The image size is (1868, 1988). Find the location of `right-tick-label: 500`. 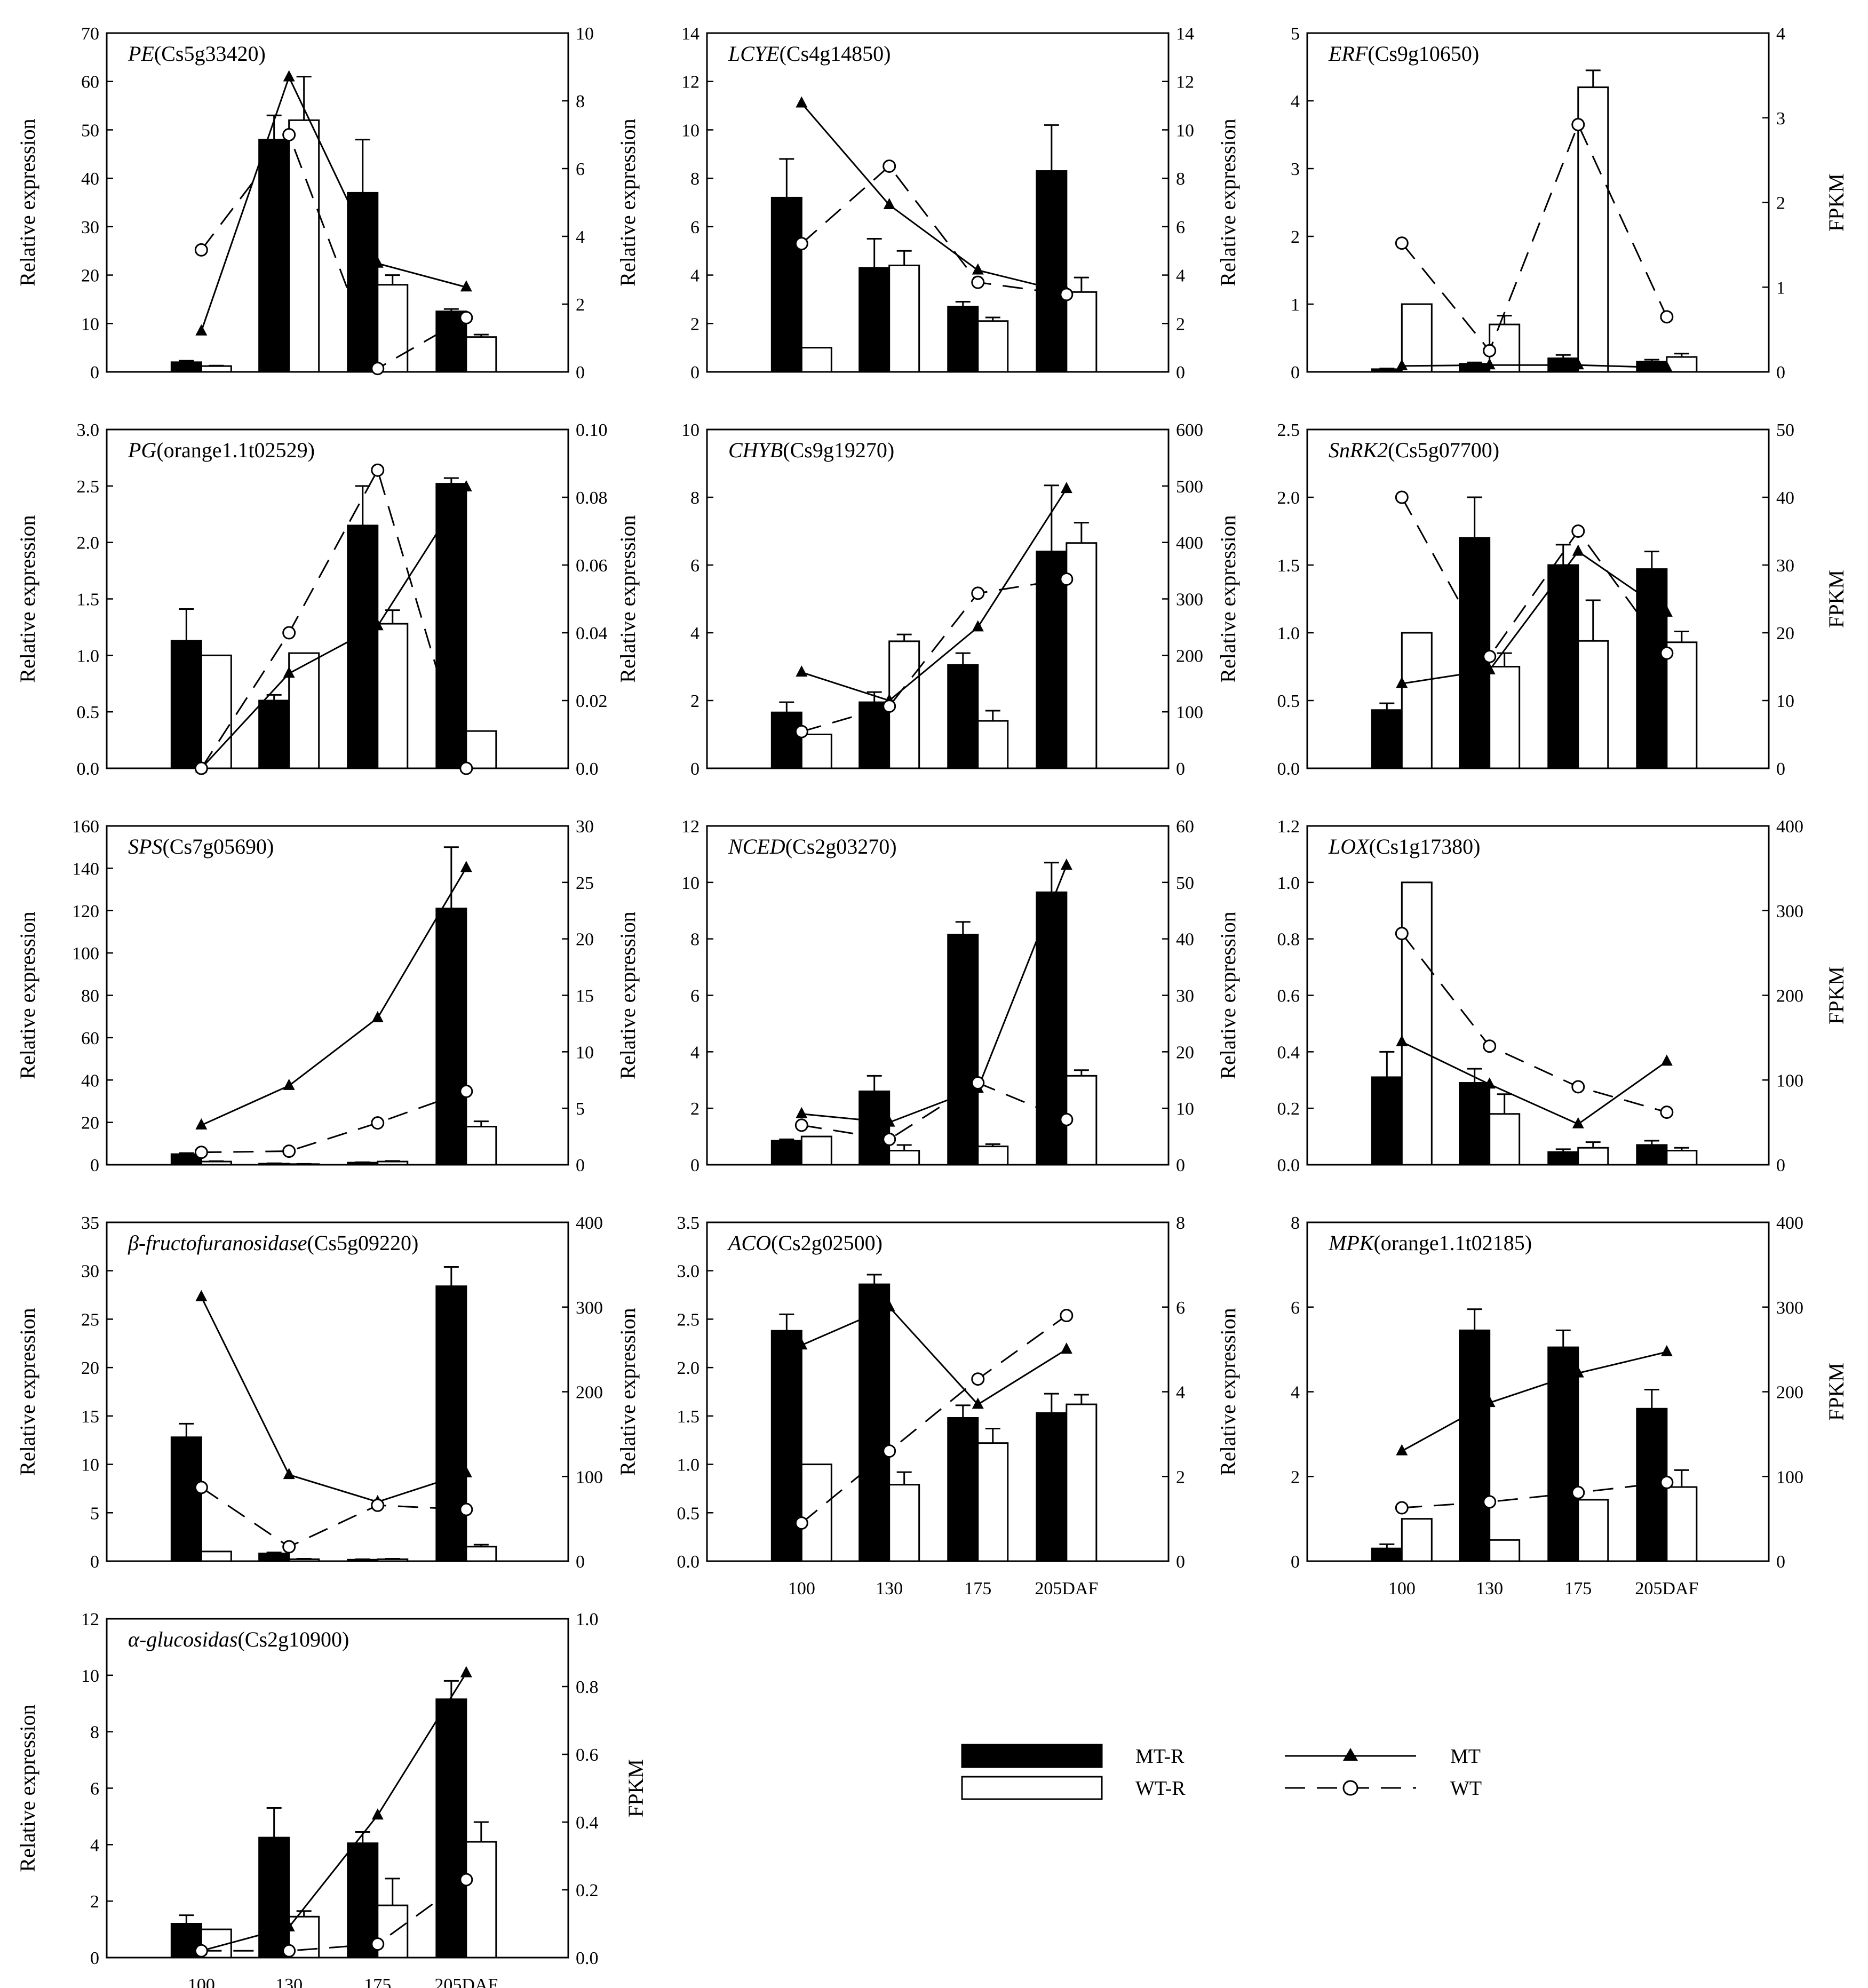

right-tick-label: 500 is located at coordinates (1190, 487).